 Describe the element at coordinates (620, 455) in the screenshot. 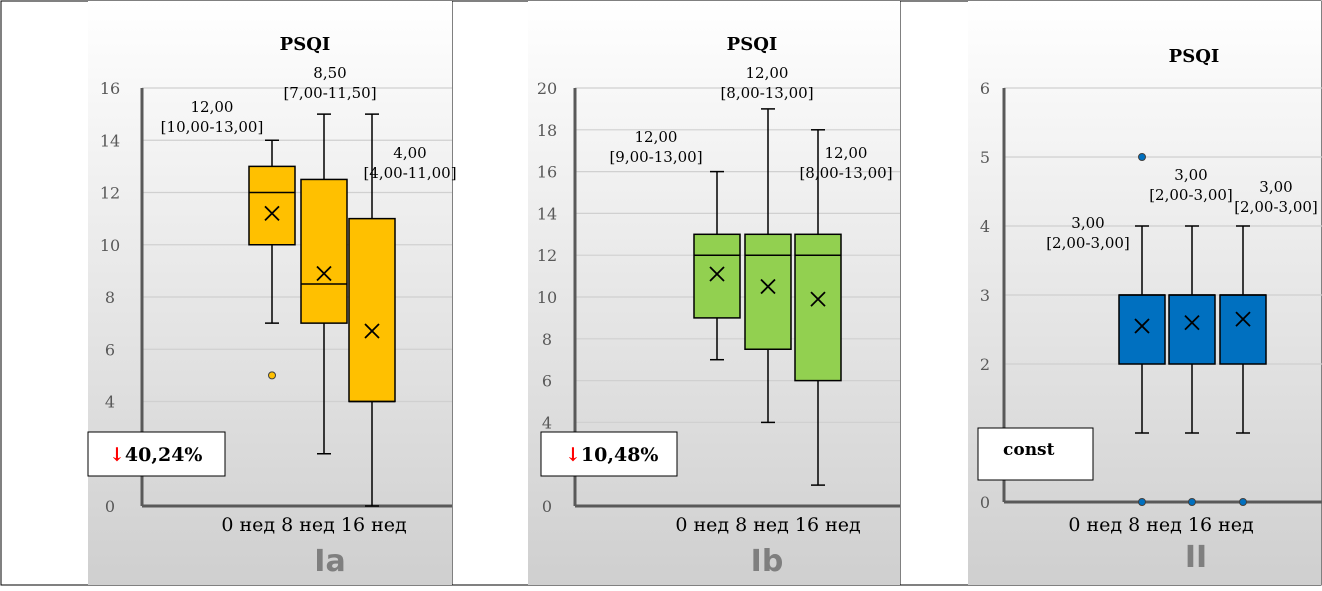

I see `change-value: 10,48%` at that location.